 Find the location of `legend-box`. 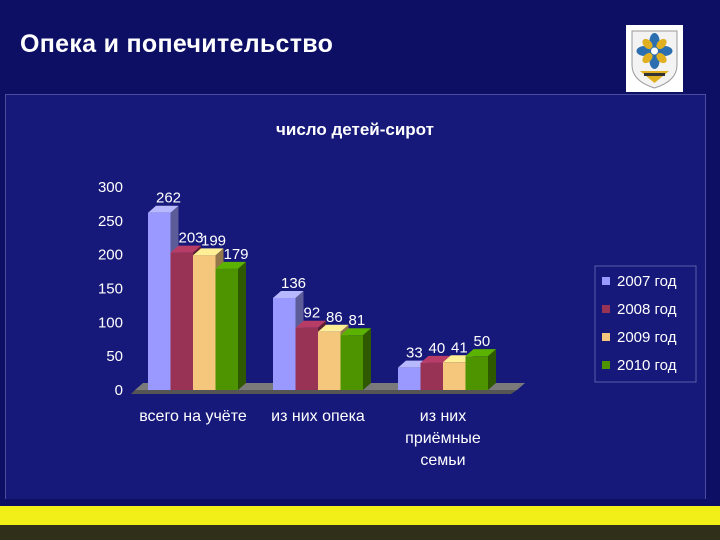

legend-box is located at coordinates (645, 324).